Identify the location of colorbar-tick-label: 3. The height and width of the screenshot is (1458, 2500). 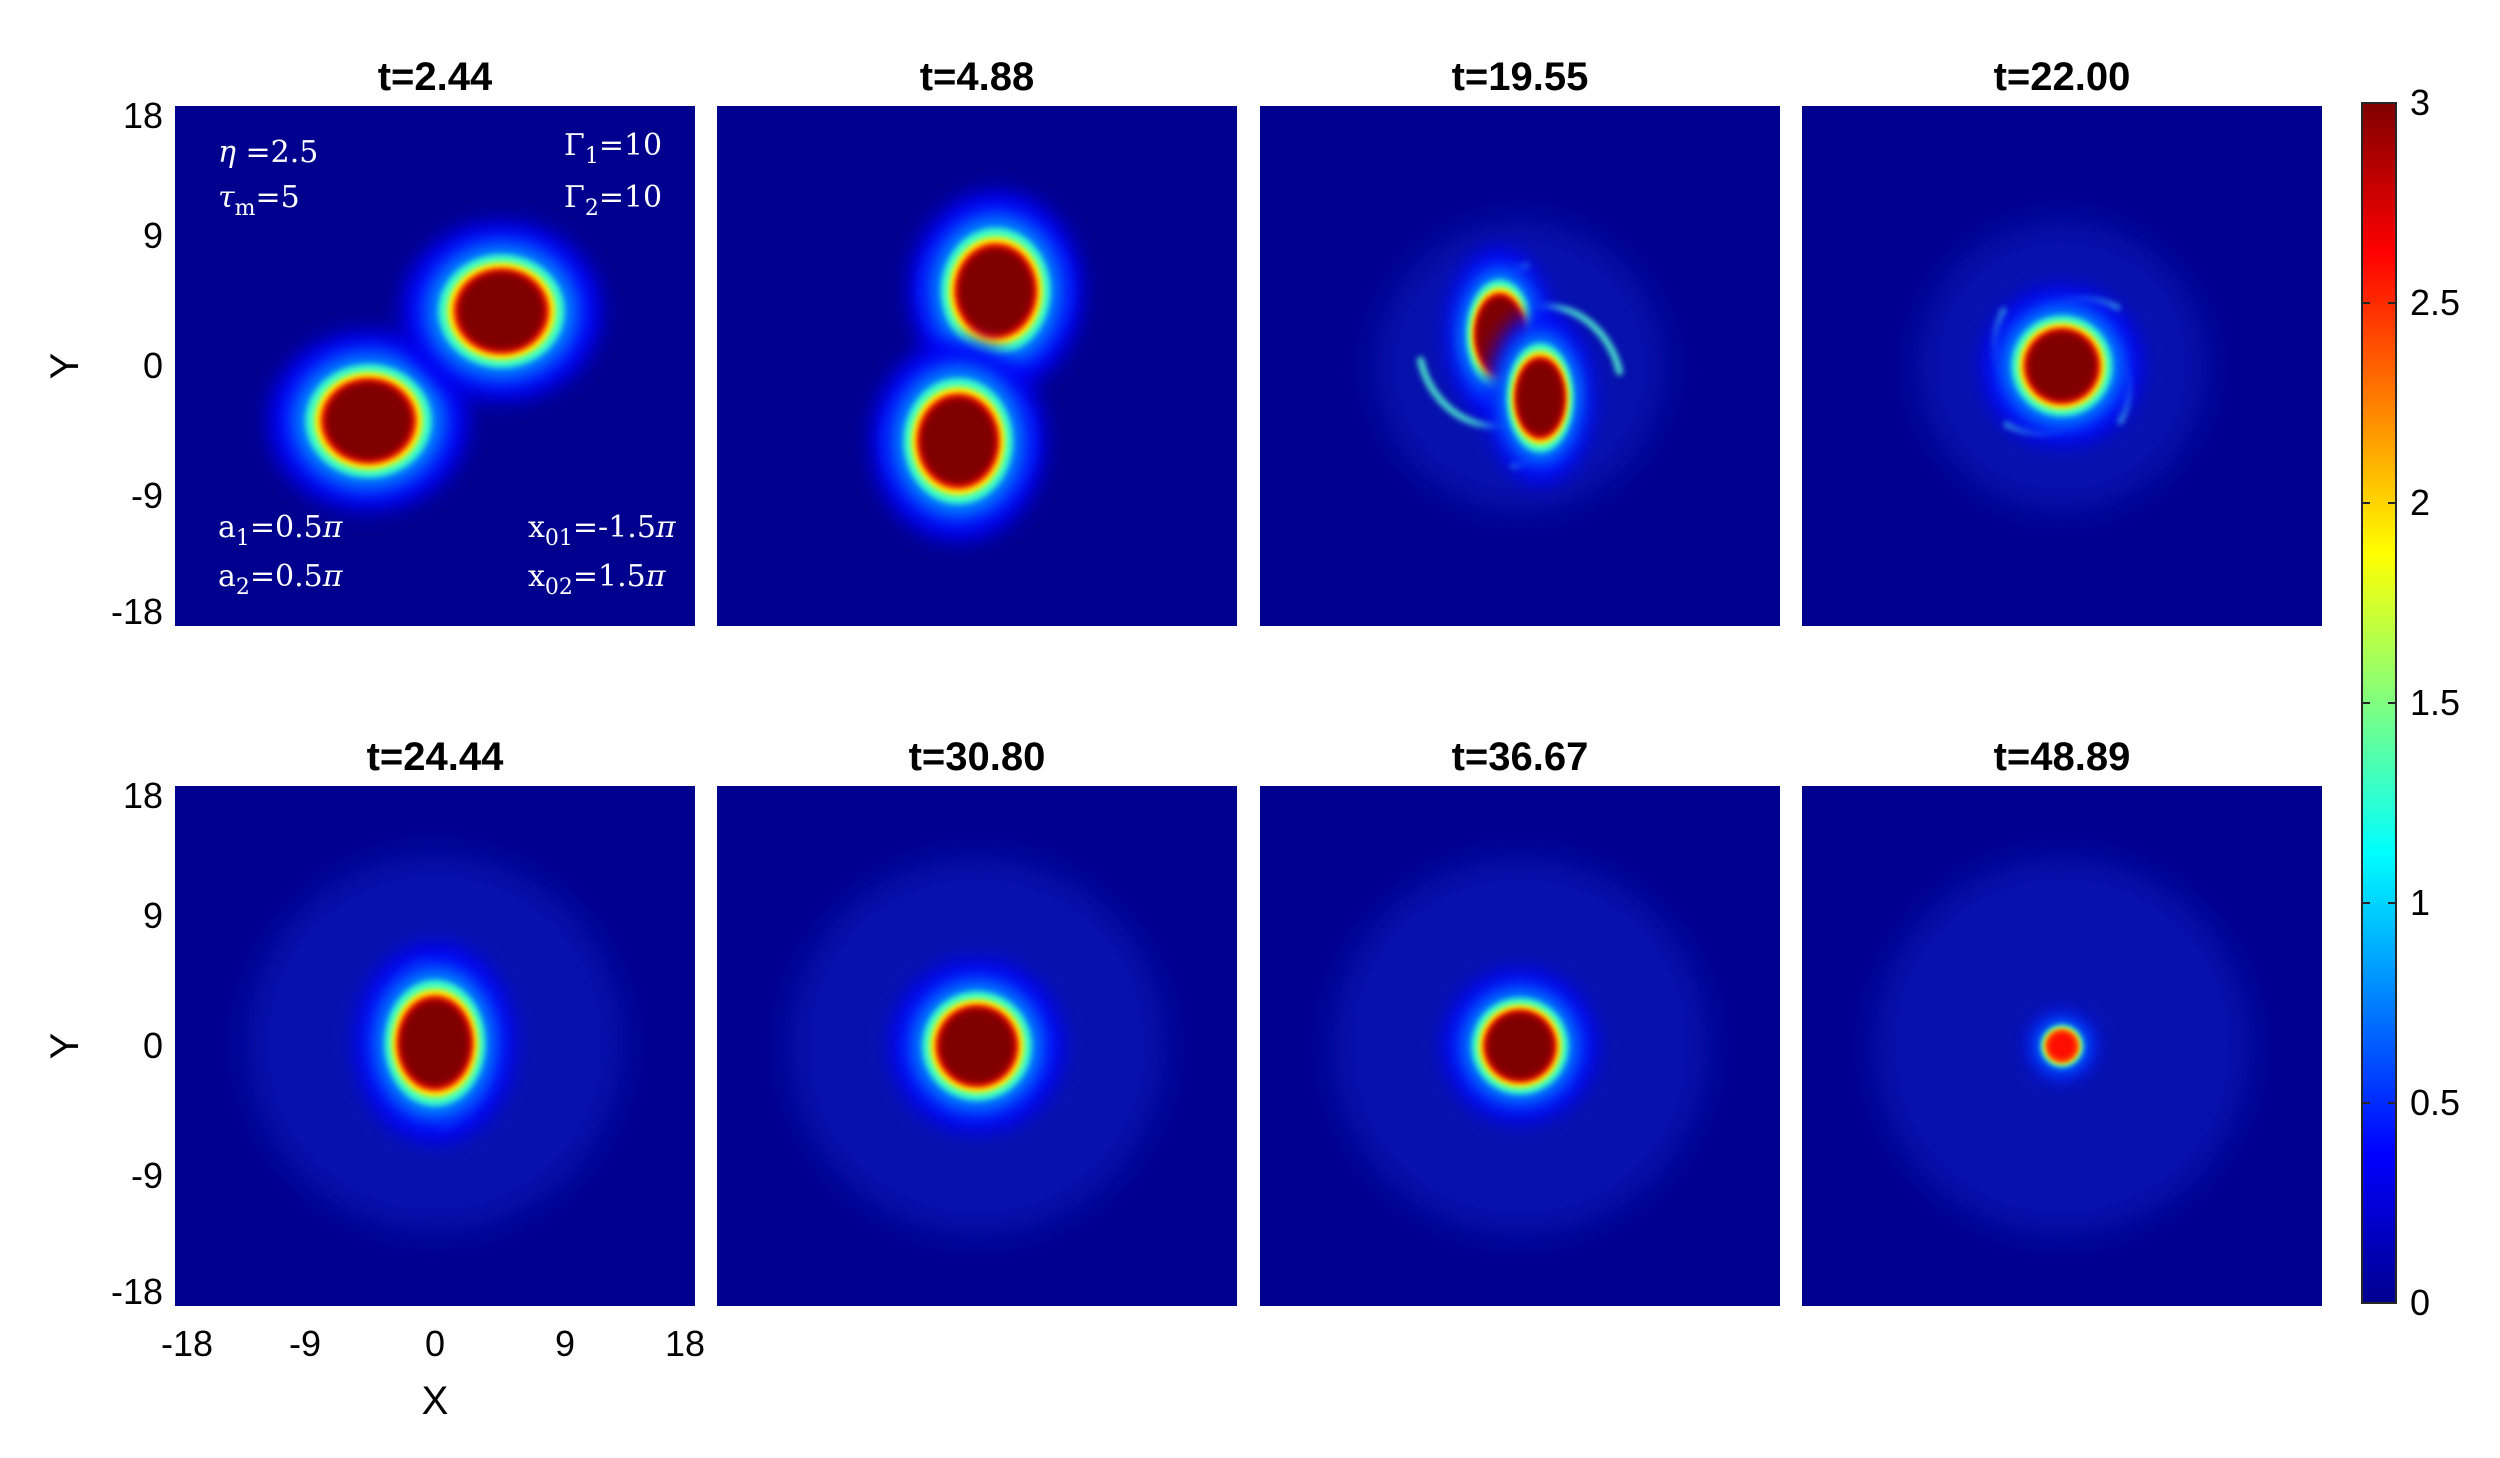
(2420, 102).